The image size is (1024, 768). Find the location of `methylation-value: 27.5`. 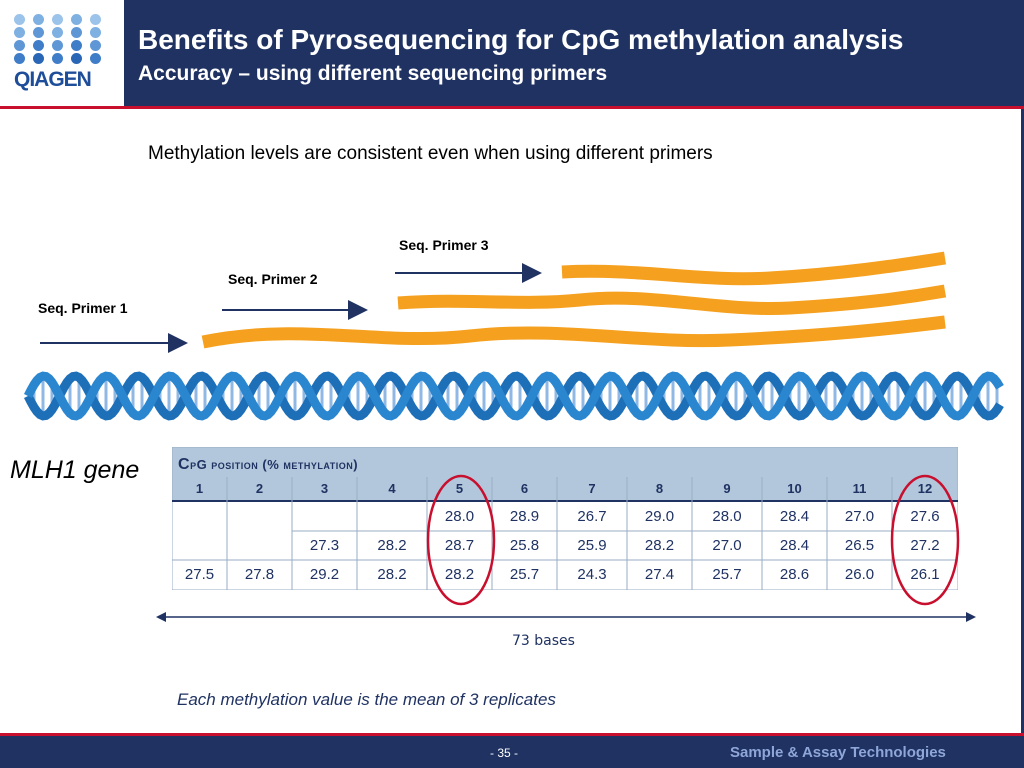

methylation-value: 27.5 is located at coordinates (199, 574).